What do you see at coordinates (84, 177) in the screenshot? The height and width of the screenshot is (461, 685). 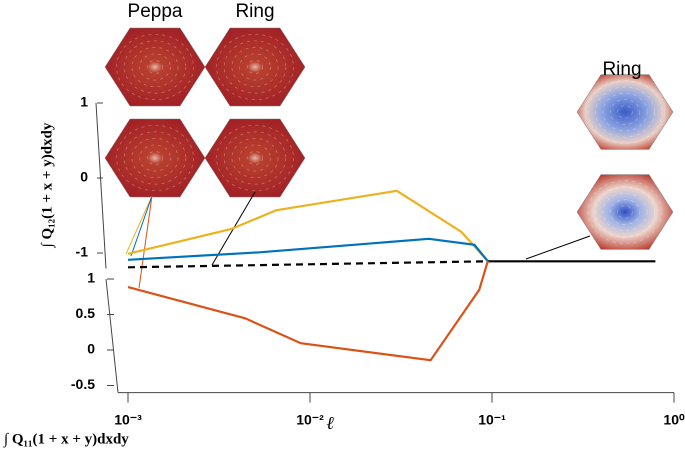 I see `y-tick-label: 0` at bounding box center [84, 177].